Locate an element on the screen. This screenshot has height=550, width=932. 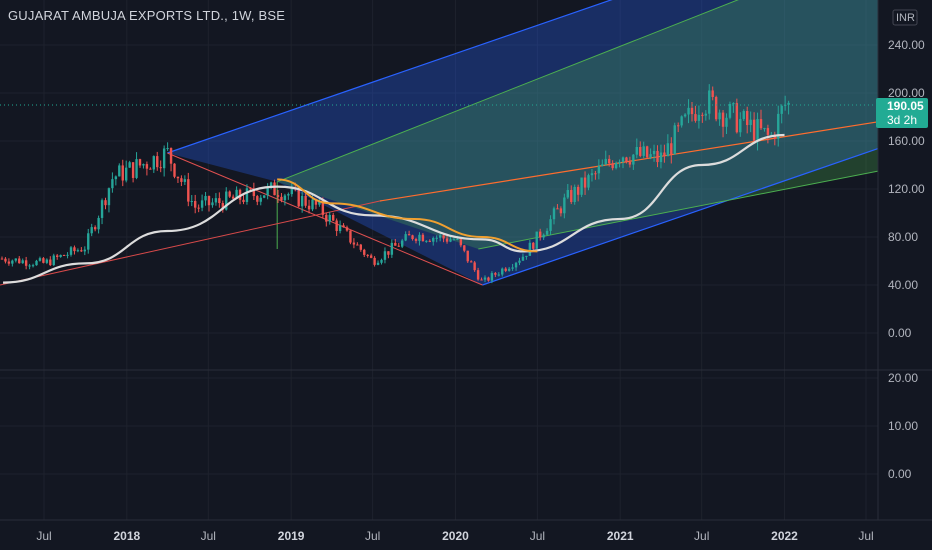
median-average-line is located at coordinates (407, 215).